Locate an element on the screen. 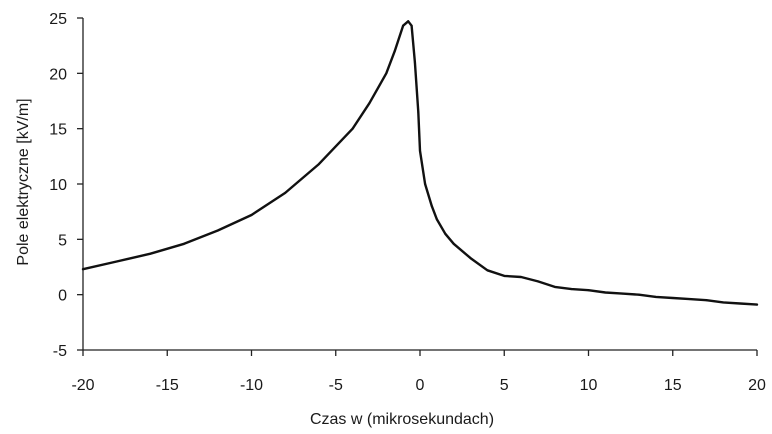 This screenshot has height=434, width=772. y-tick-label: 10 is located at coordinates (58, 185).